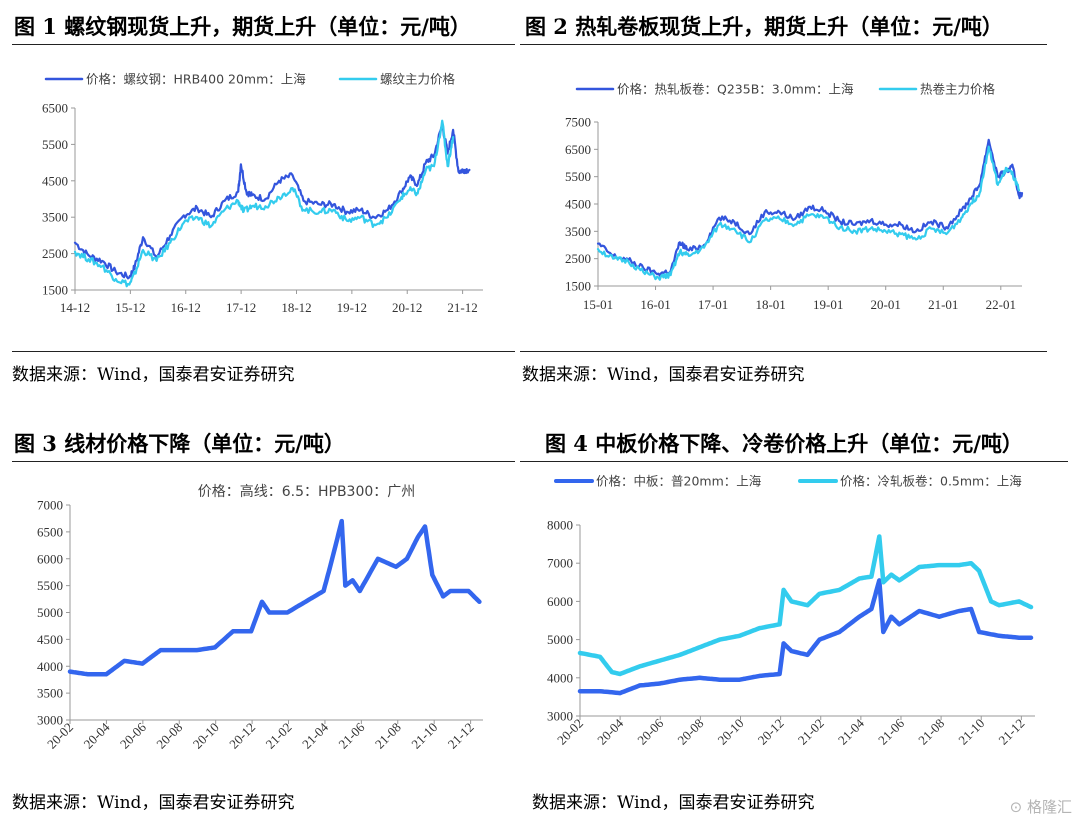 The height and width of the screenshot is (821, 1080). I want to click on legend-label: 热卷主力价格, so click(958, 89).